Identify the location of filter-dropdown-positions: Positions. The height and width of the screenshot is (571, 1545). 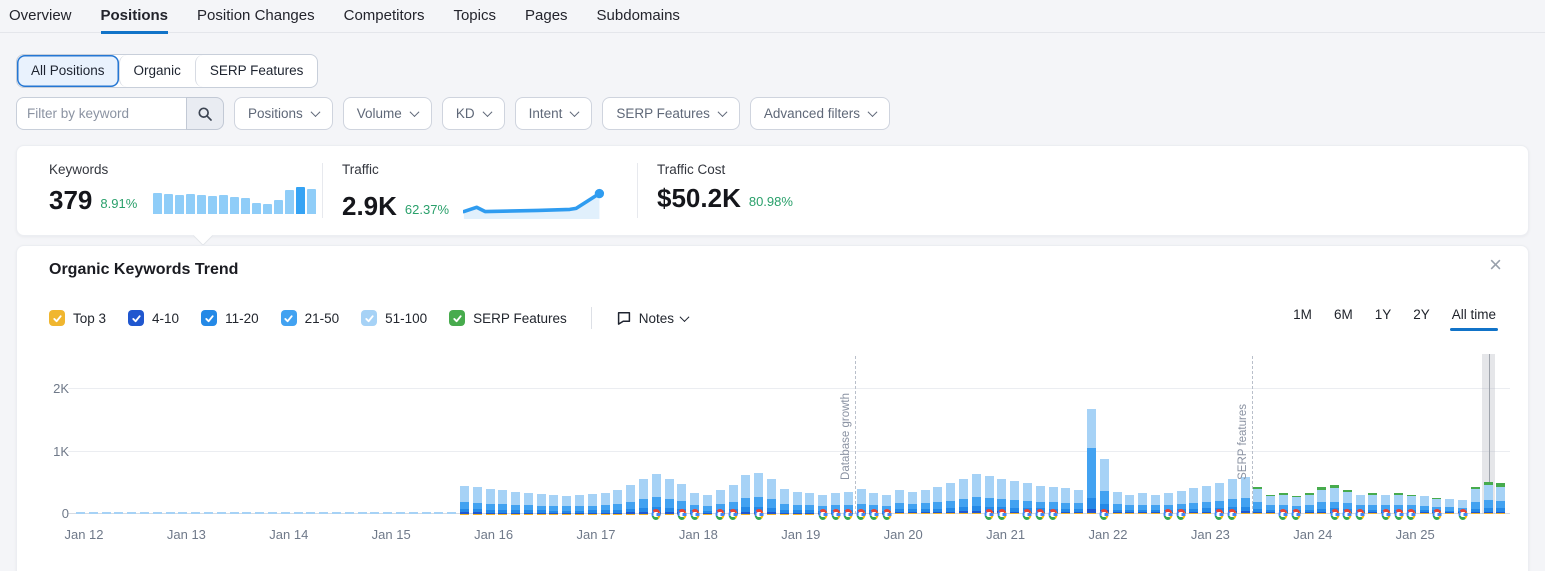
(283, 113).